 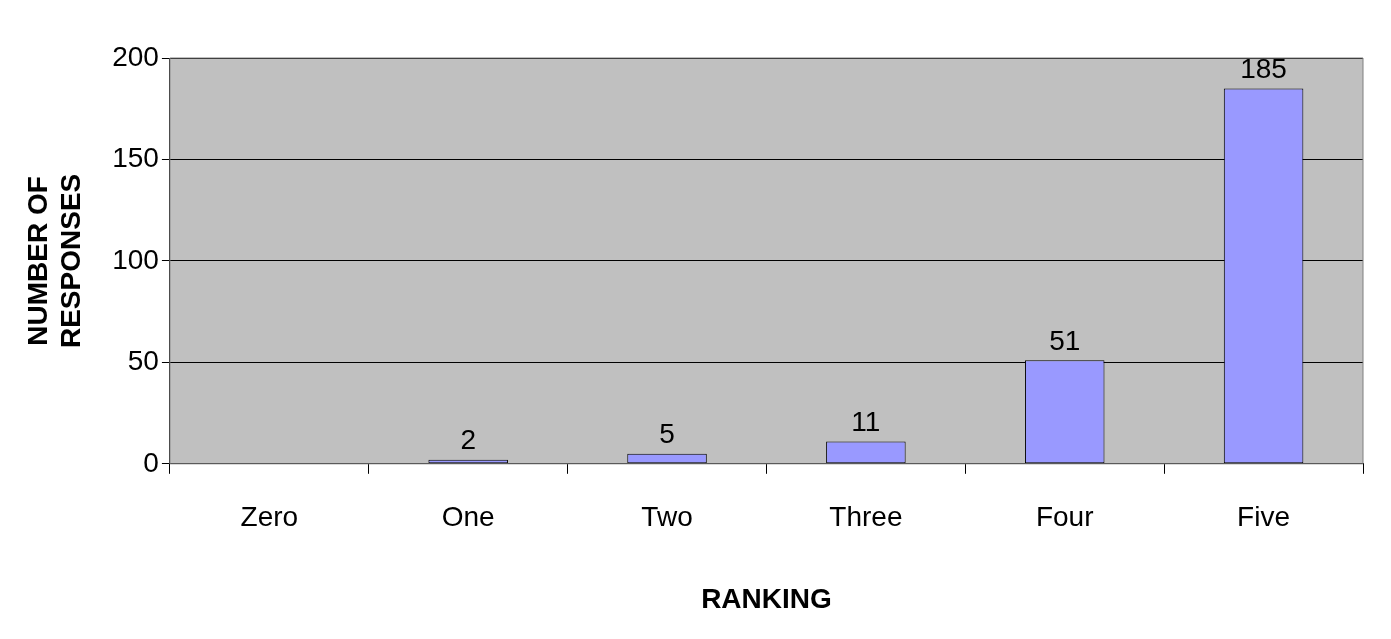 What do you see at coordinates (866, 422) in the screenshot?
I see `data-label: 11` at bounding box center [866, 422].